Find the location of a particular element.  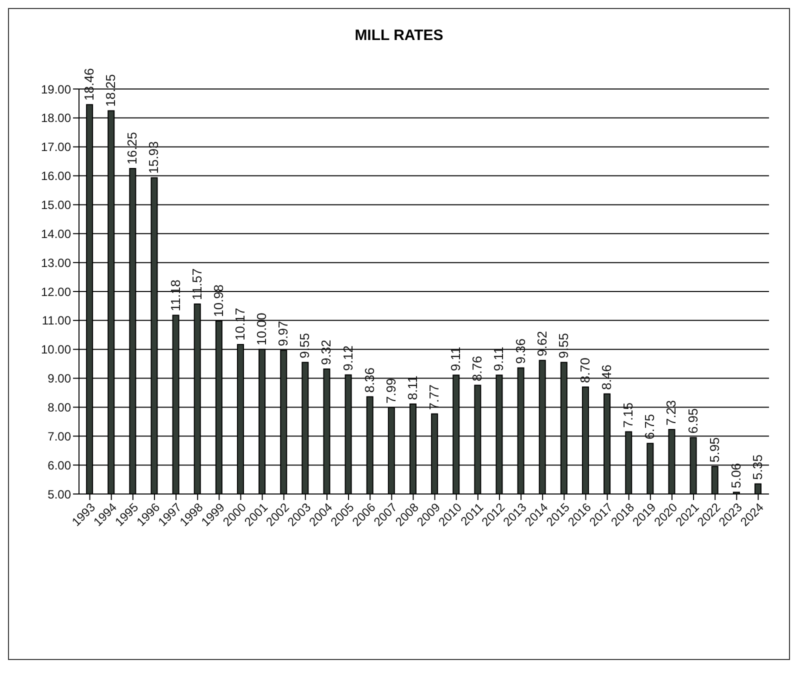

data-label: 15.93 is located at coordinates (154, 157).